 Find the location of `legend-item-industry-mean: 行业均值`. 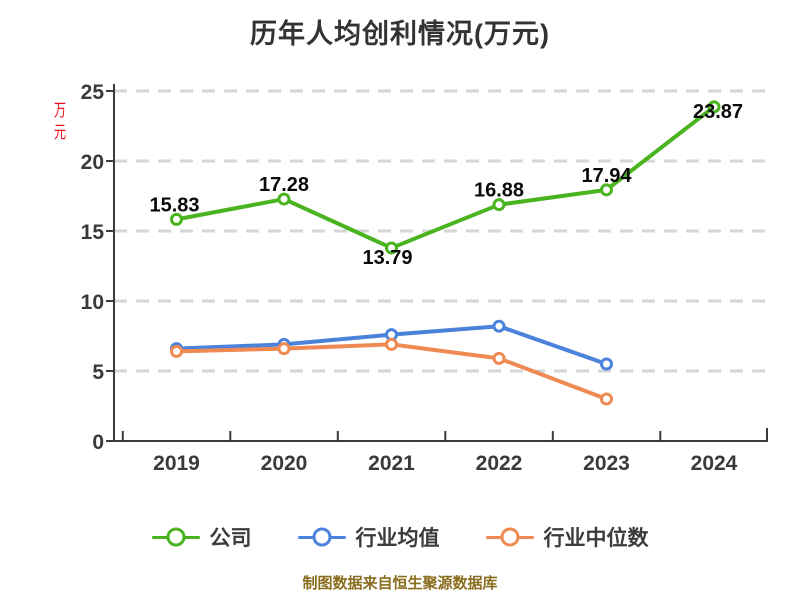

legend-item-industry-mean: 行业均值 is located at coordinates (368, 537).